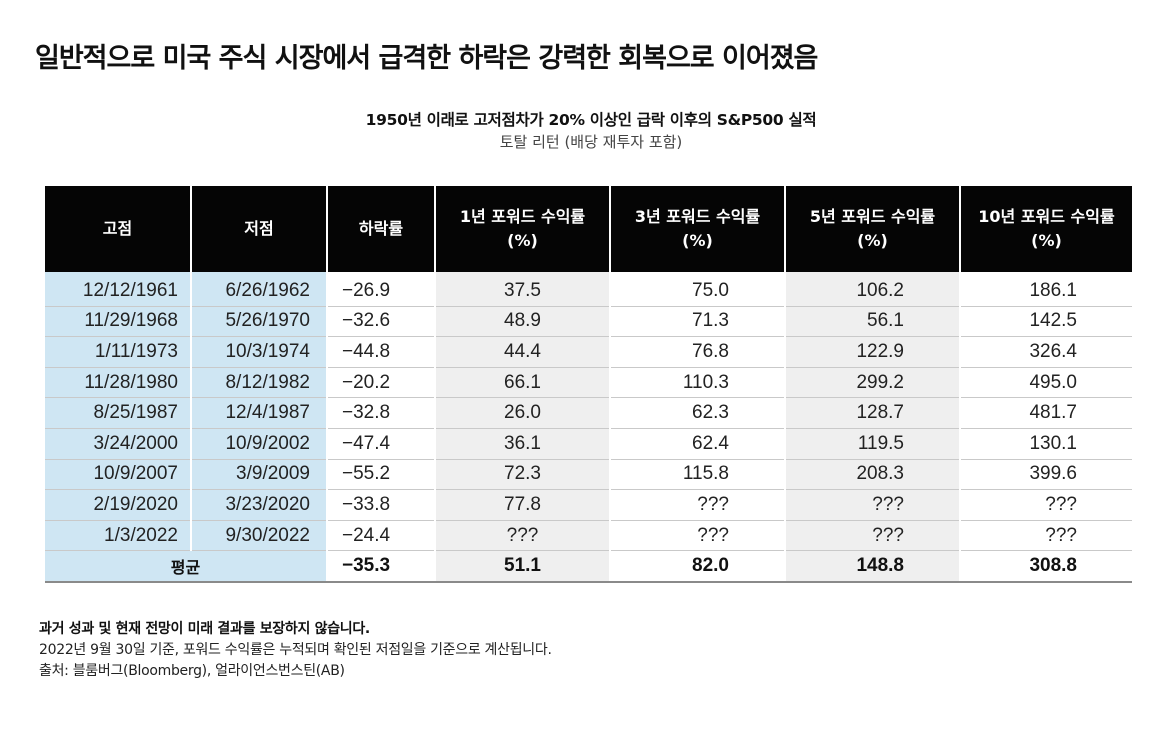 This screenshot has height=733, width=1172. Describe the element at coordinates (258, 413) in the screenshot. I see `trough-date-cell: 12/4/1987` at that location.